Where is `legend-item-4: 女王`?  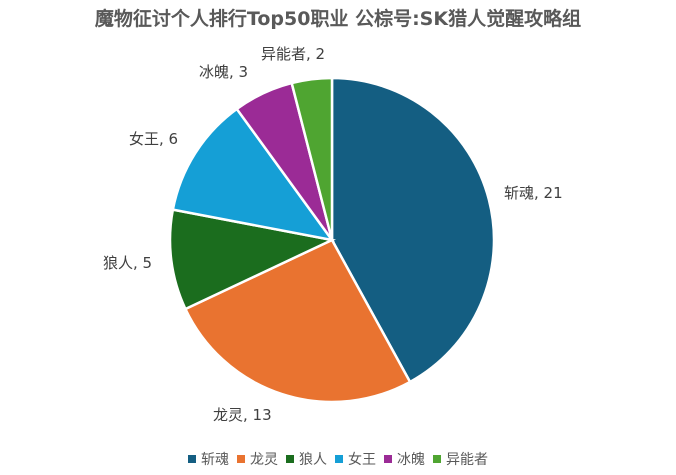
legend-item-4: 女王 is located at coordinates (355, 459).